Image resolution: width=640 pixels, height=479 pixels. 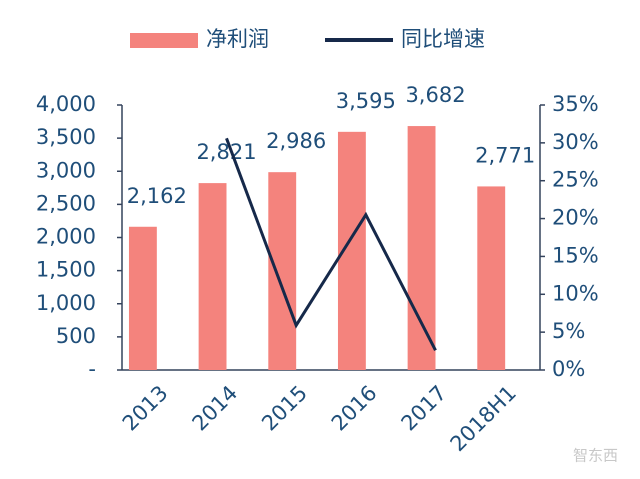 I want to click on x-tick-label: 2017, so click(x=424, y=408).